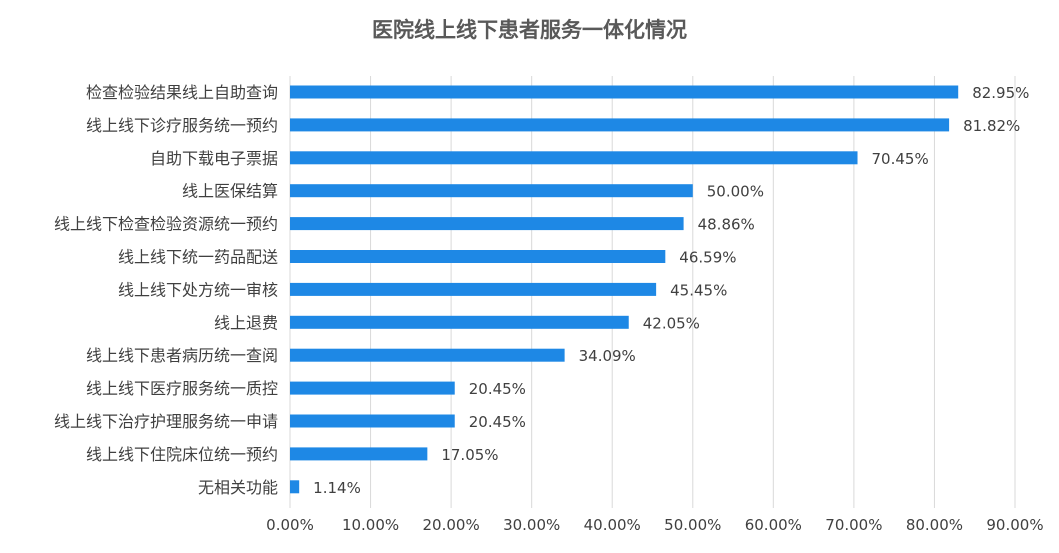  Describe the element at coordinates (182, 388) in the screenshot. I see `category-label: 线上线下医疗服务统一质控` at that location.